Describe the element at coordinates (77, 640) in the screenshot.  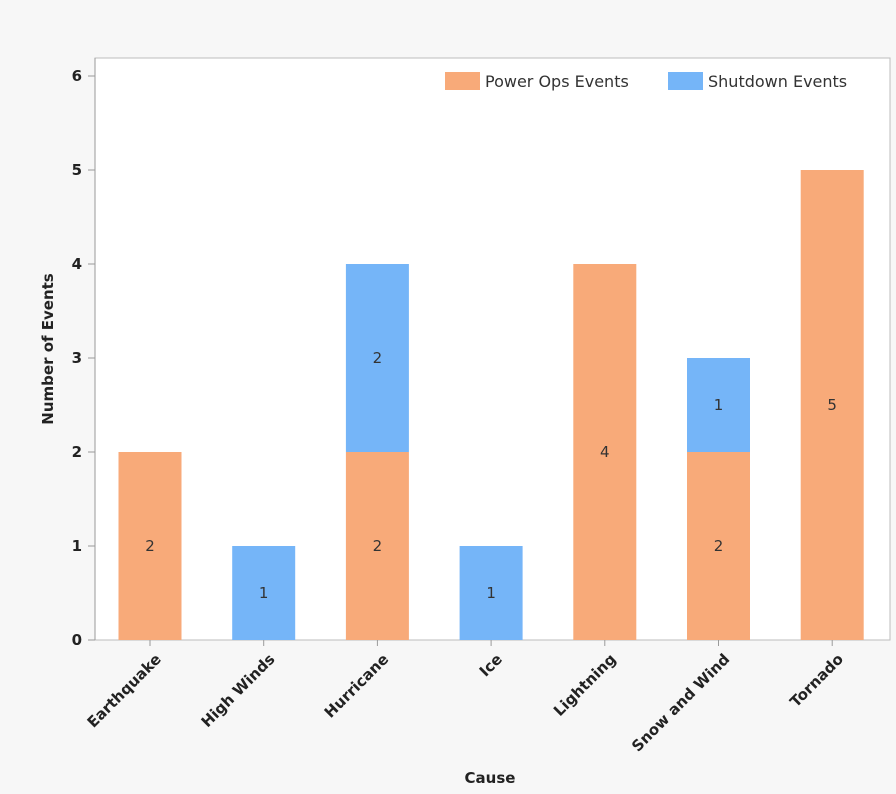
I see `y-tick-label: 0` at that location.